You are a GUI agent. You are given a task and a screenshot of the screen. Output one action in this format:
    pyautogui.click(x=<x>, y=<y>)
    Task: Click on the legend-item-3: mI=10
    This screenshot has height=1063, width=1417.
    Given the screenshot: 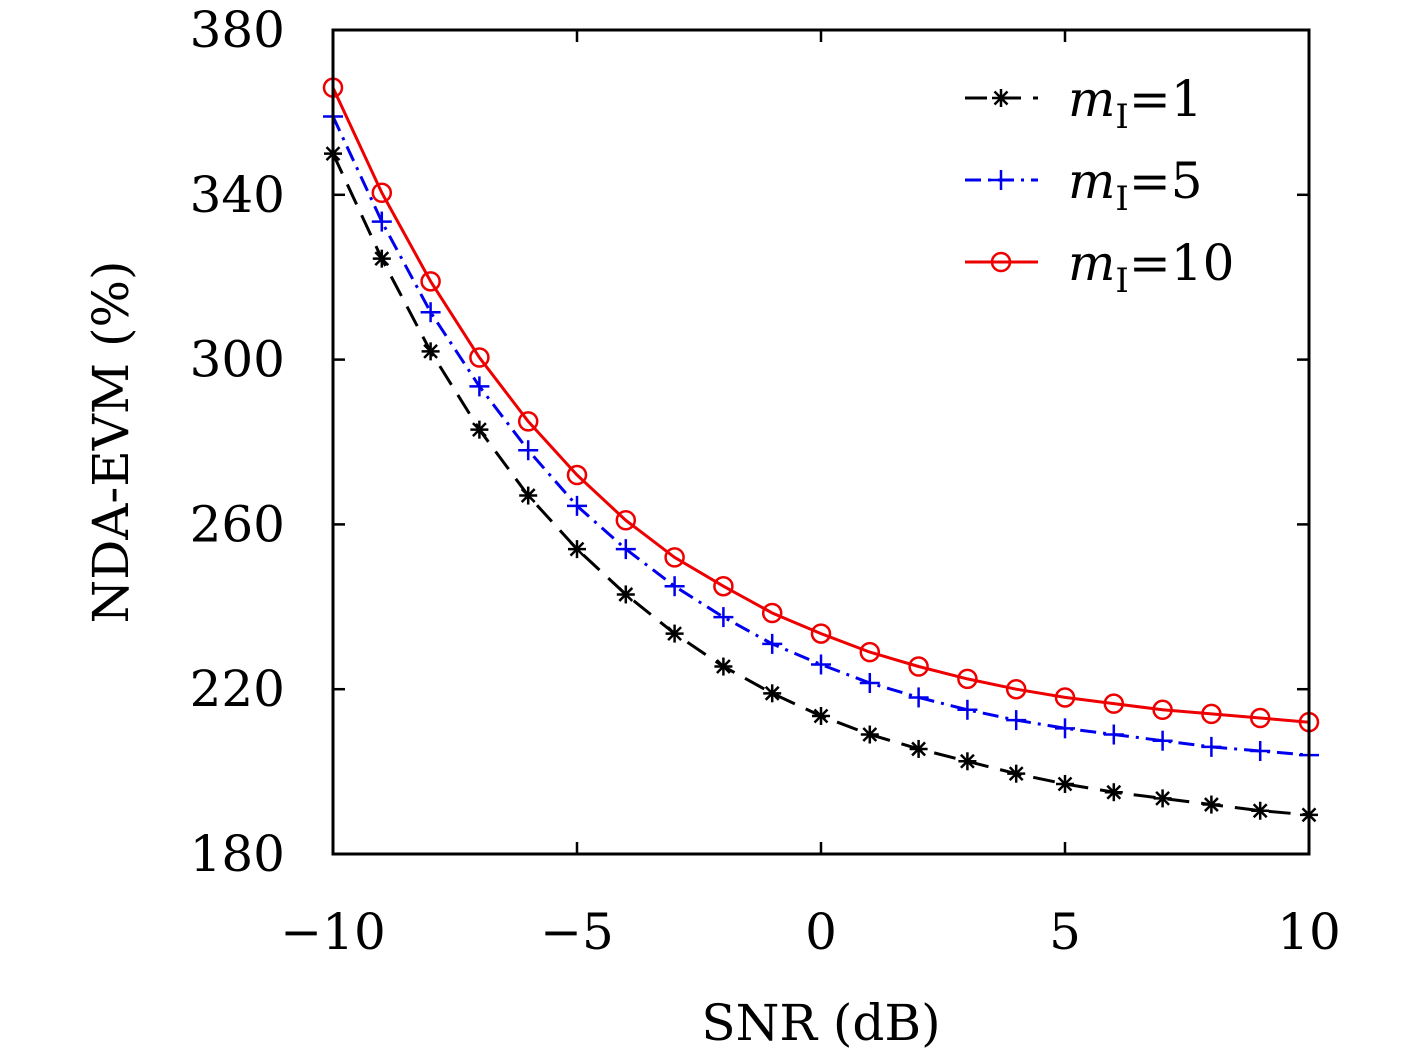 What is the action you would take?
    pyautogui.click(x=1099, y=267)
    